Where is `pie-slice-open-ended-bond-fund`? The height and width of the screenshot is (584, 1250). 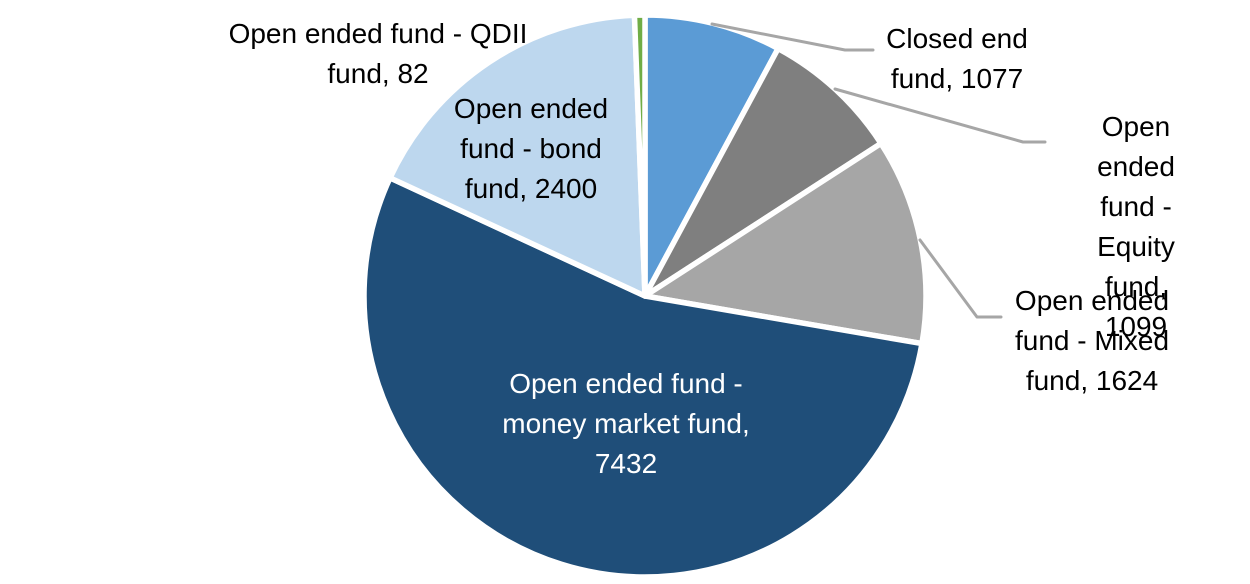
pie-slice-open-ended-bond-fund is located at coordinates (517, 155).